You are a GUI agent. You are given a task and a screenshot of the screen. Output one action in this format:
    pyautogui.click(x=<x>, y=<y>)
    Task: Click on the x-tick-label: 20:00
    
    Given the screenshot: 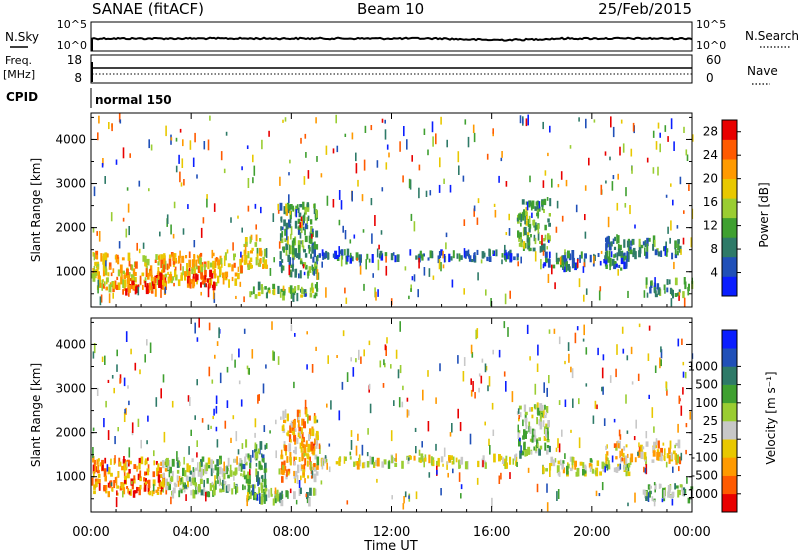 What is the action you would take?
    pyautogui.click(x=591, y=532)
    